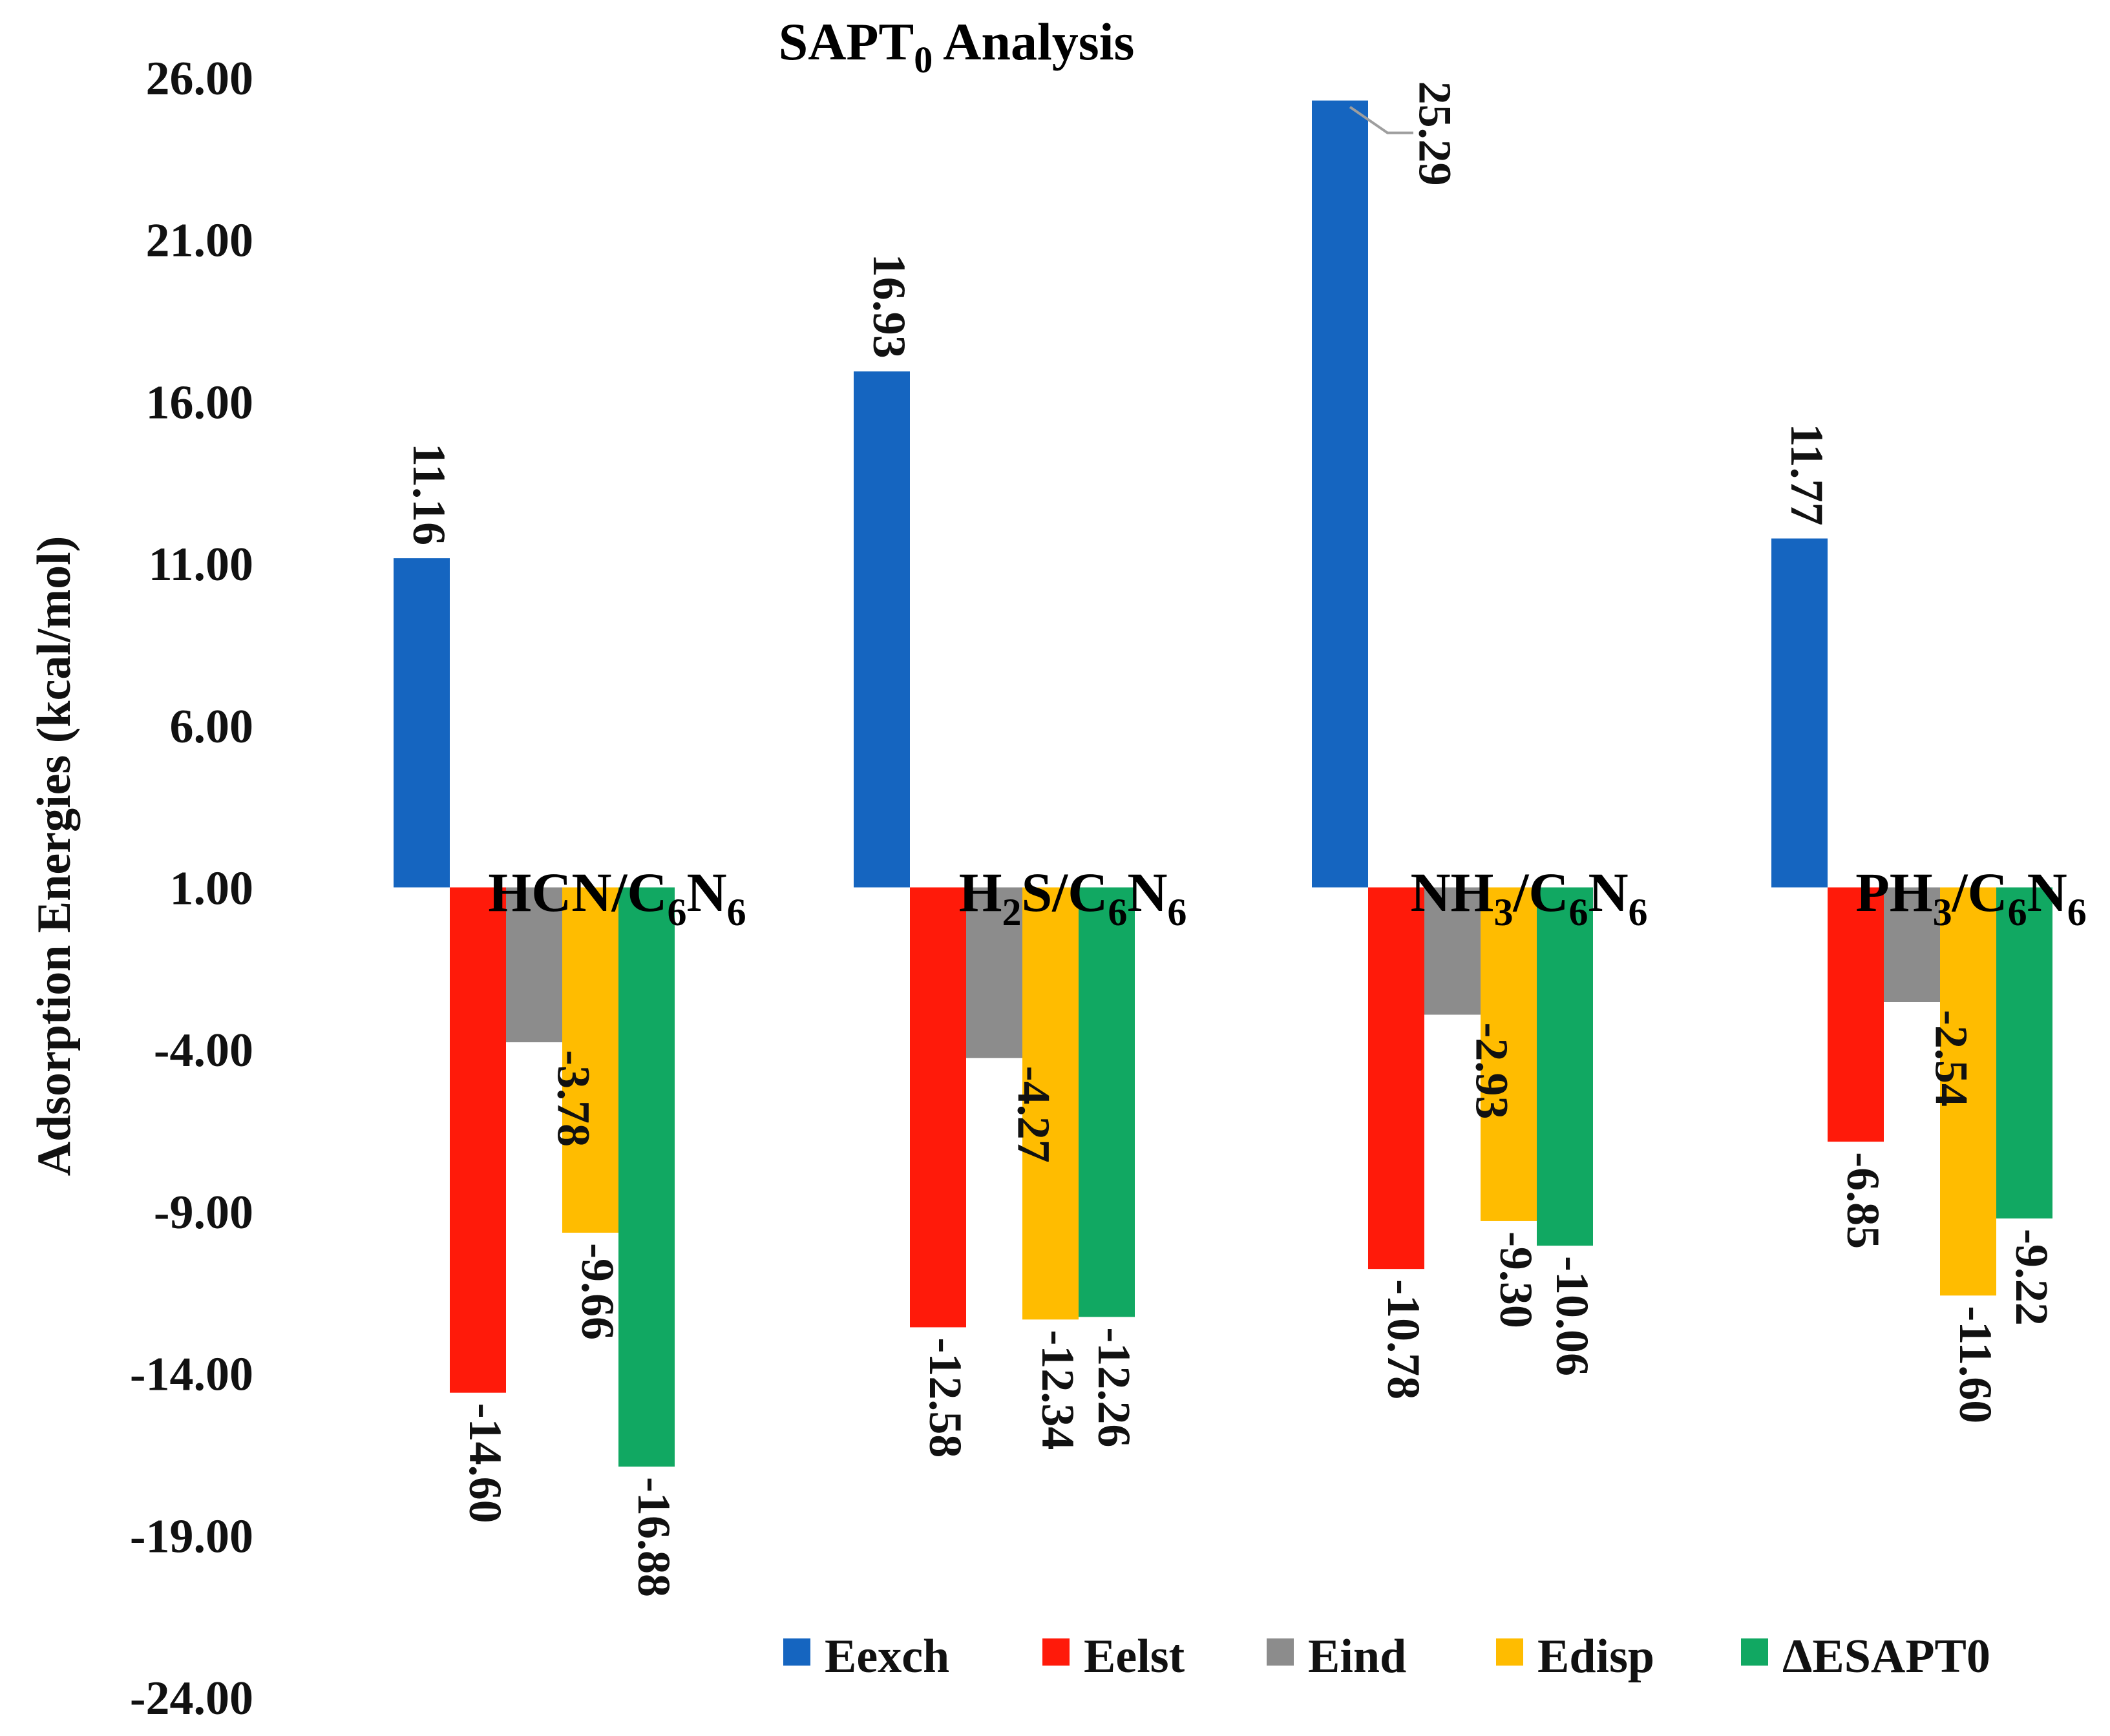  What do you see at coordinates (2032, 1277) in the screenshot?
I see `bar-value-label: -9.22` at bounding box center [2032, 1277].